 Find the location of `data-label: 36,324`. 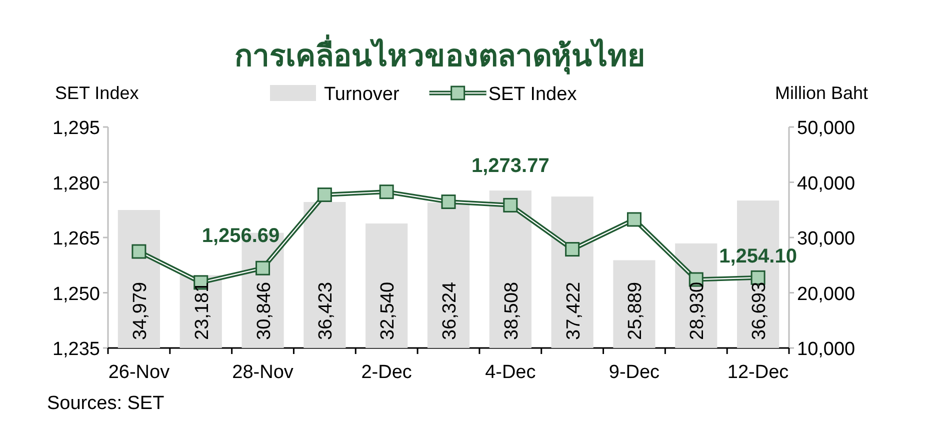

data-label: 36,324 is located at coordinates (450, 310).